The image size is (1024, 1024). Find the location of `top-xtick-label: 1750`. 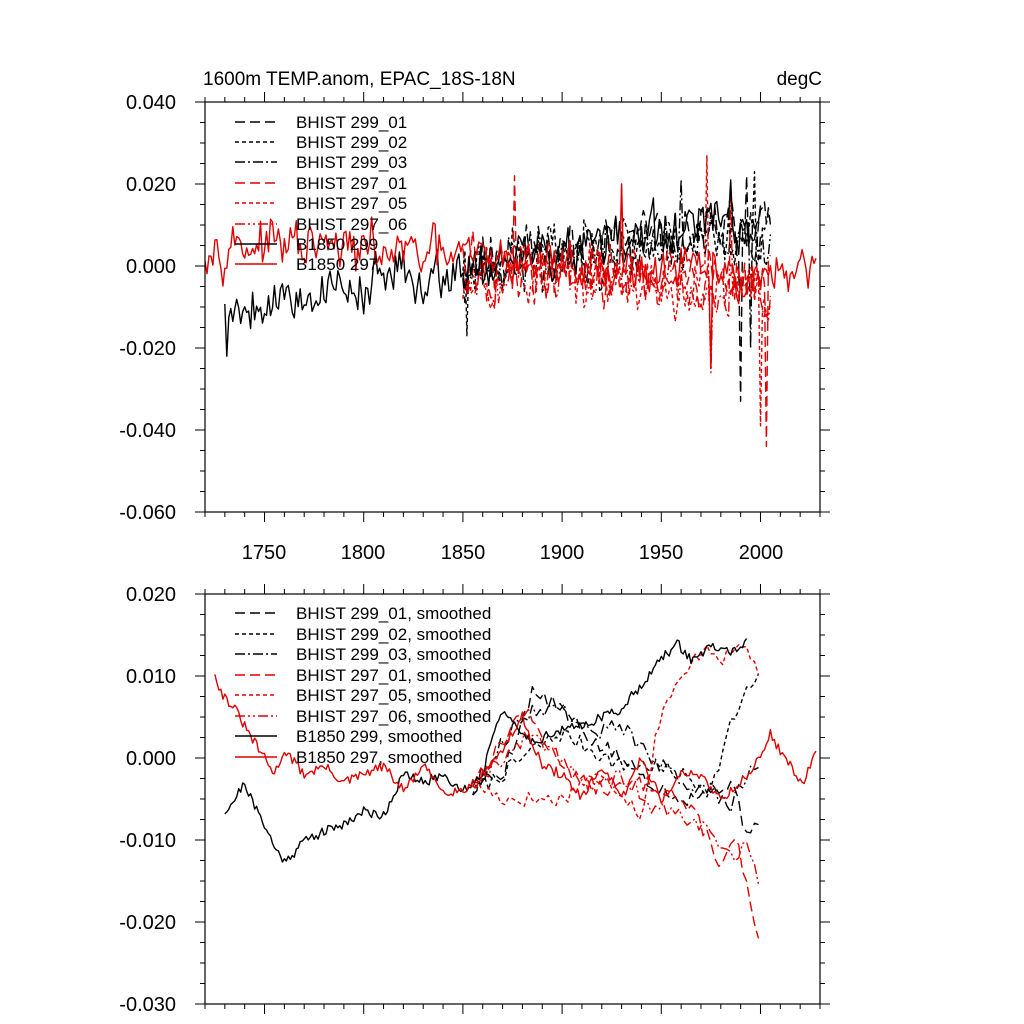

top-xtick-label: 1750 is located at coordinates (264, 553).